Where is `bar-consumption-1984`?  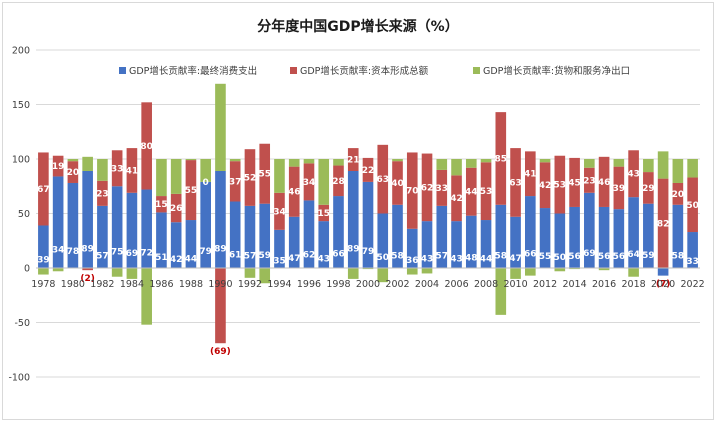
bar-consumption-1984 is located at coordinates (132, 230).